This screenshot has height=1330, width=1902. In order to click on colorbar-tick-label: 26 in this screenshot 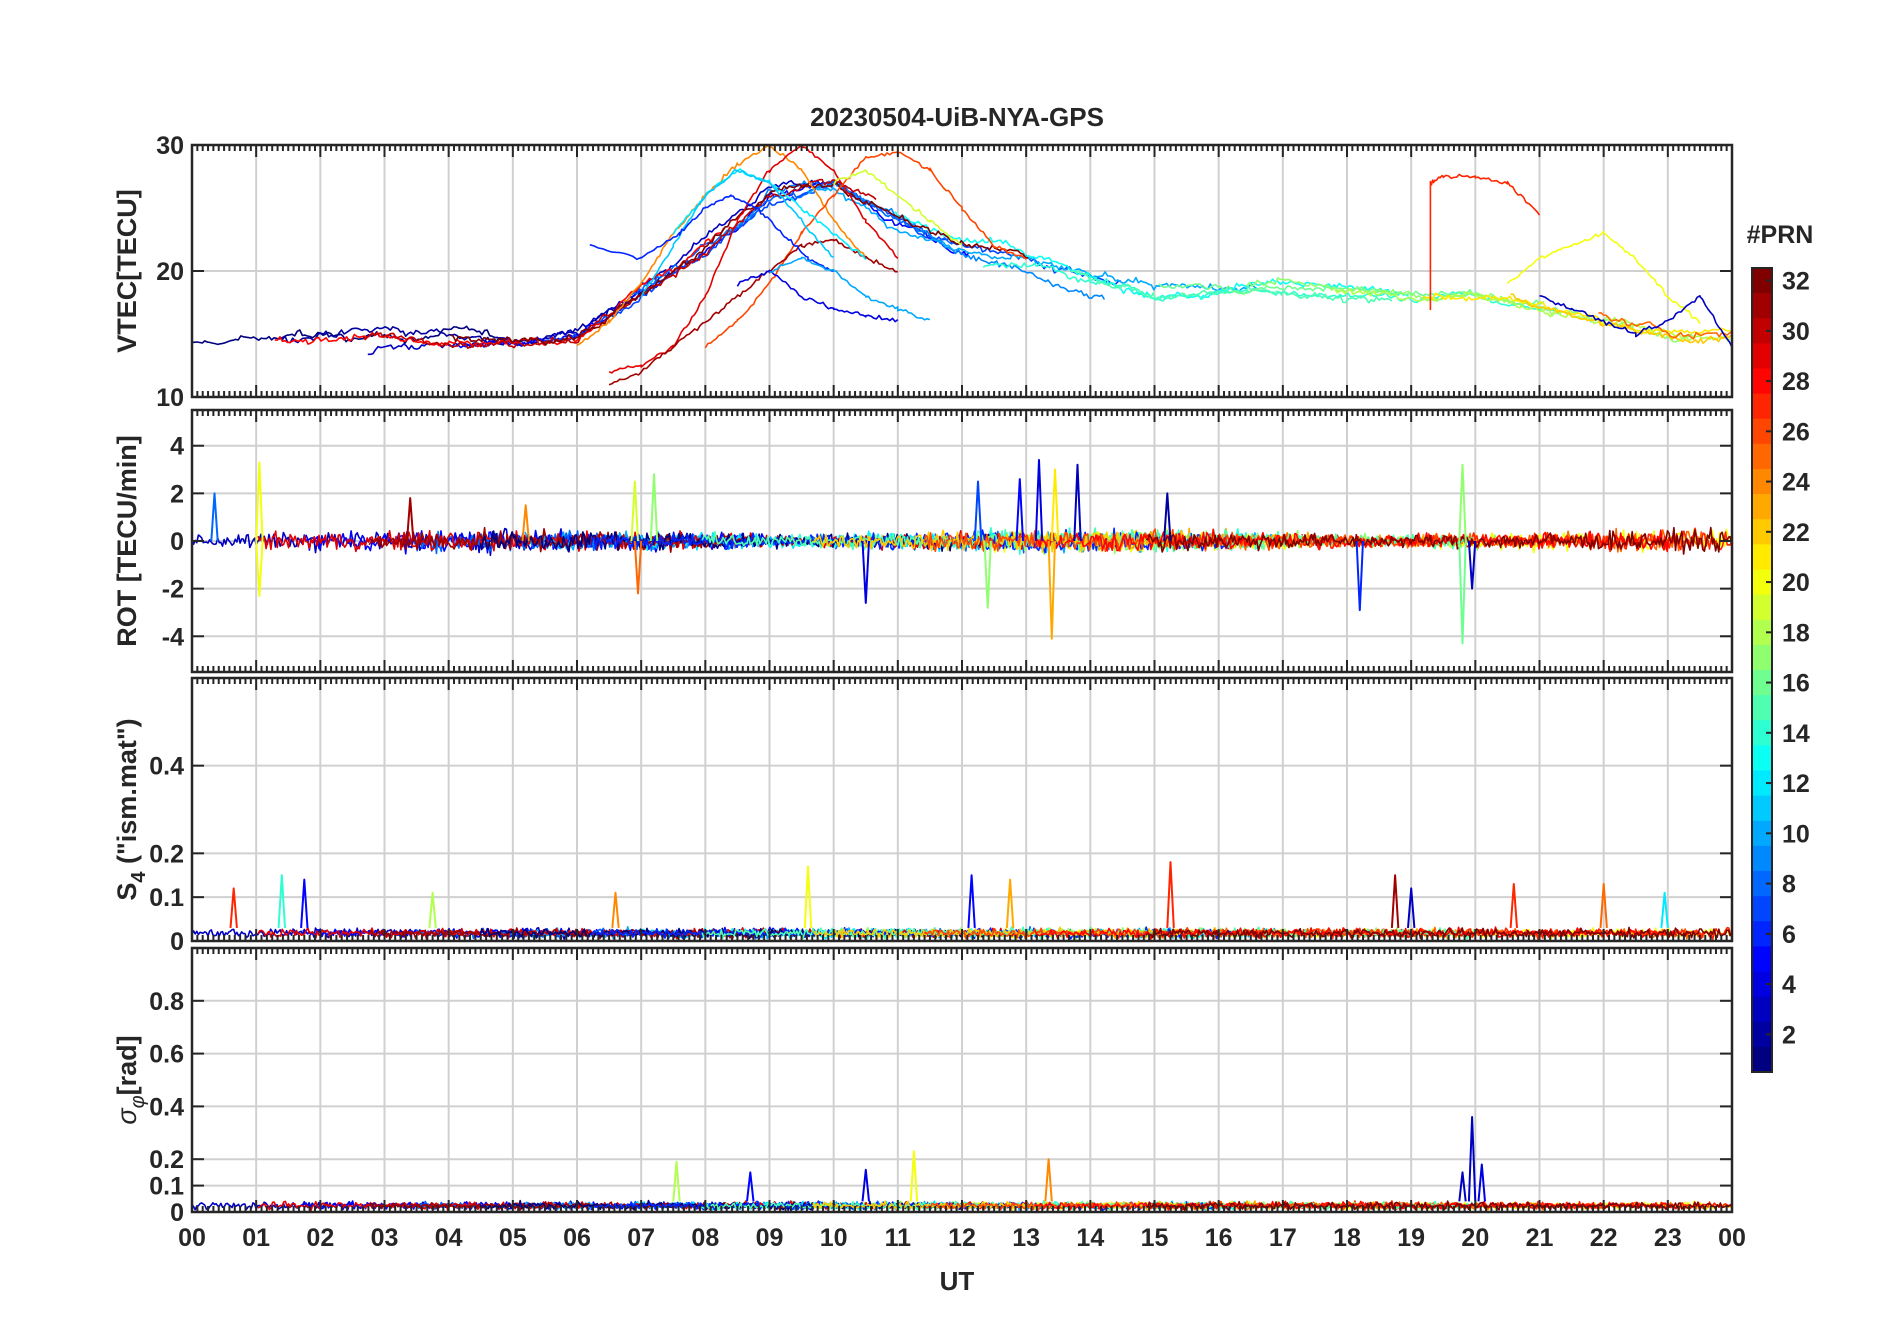, I will do `click(1796, 432)`.